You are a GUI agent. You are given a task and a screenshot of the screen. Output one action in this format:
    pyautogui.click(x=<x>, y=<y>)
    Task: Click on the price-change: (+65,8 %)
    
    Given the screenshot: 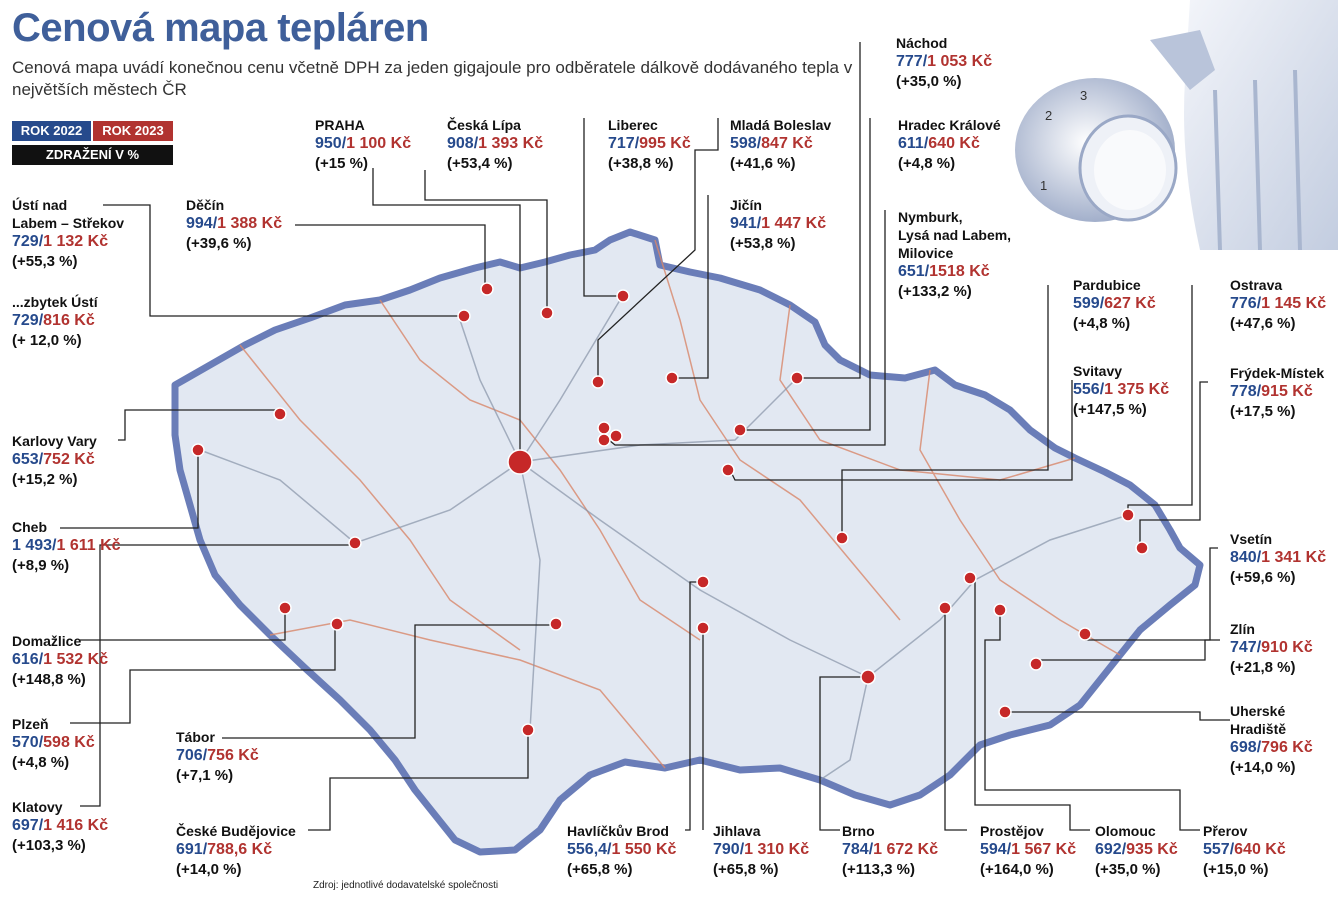 What is the action you would take?
    pyautogui.click(x=600, y=869)
    